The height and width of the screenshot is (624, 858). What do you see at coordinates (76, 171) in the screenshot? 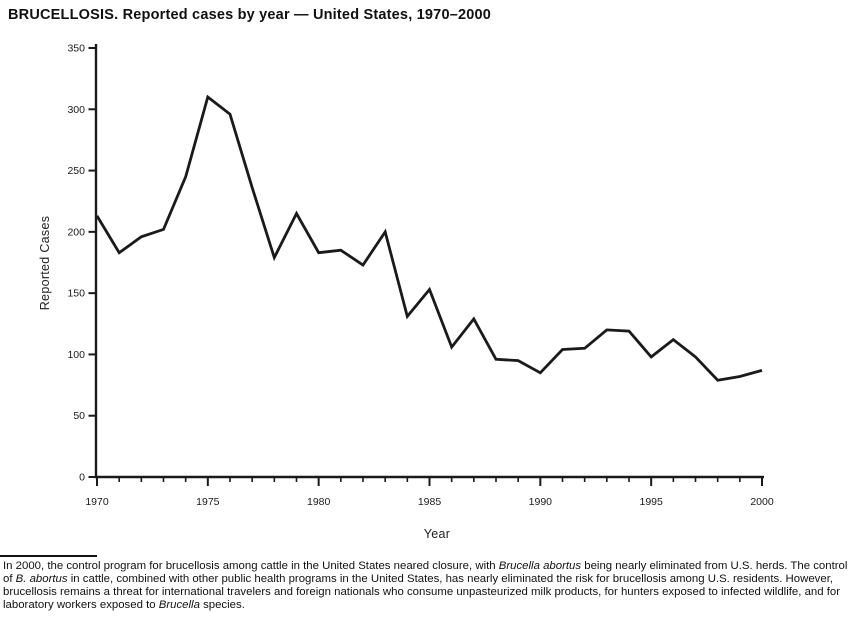
I see `y-tick-label: 250` at bounding box center [76, 171].